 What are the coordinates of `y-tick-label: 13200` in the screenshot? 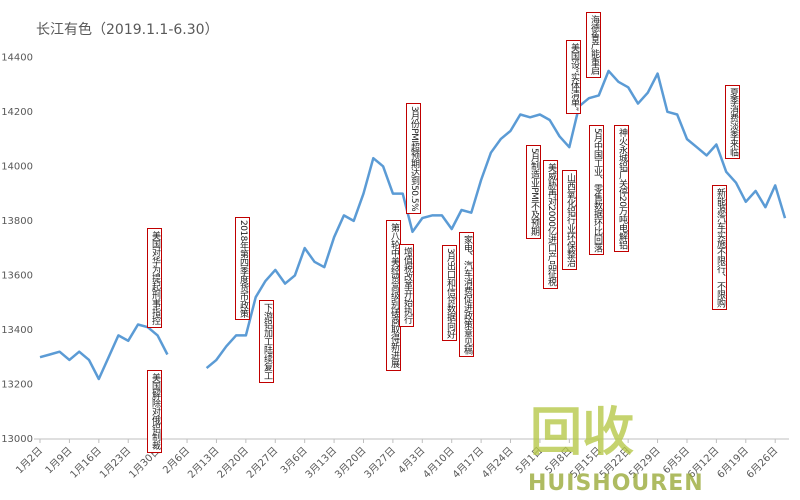 It's located at (17, 384).